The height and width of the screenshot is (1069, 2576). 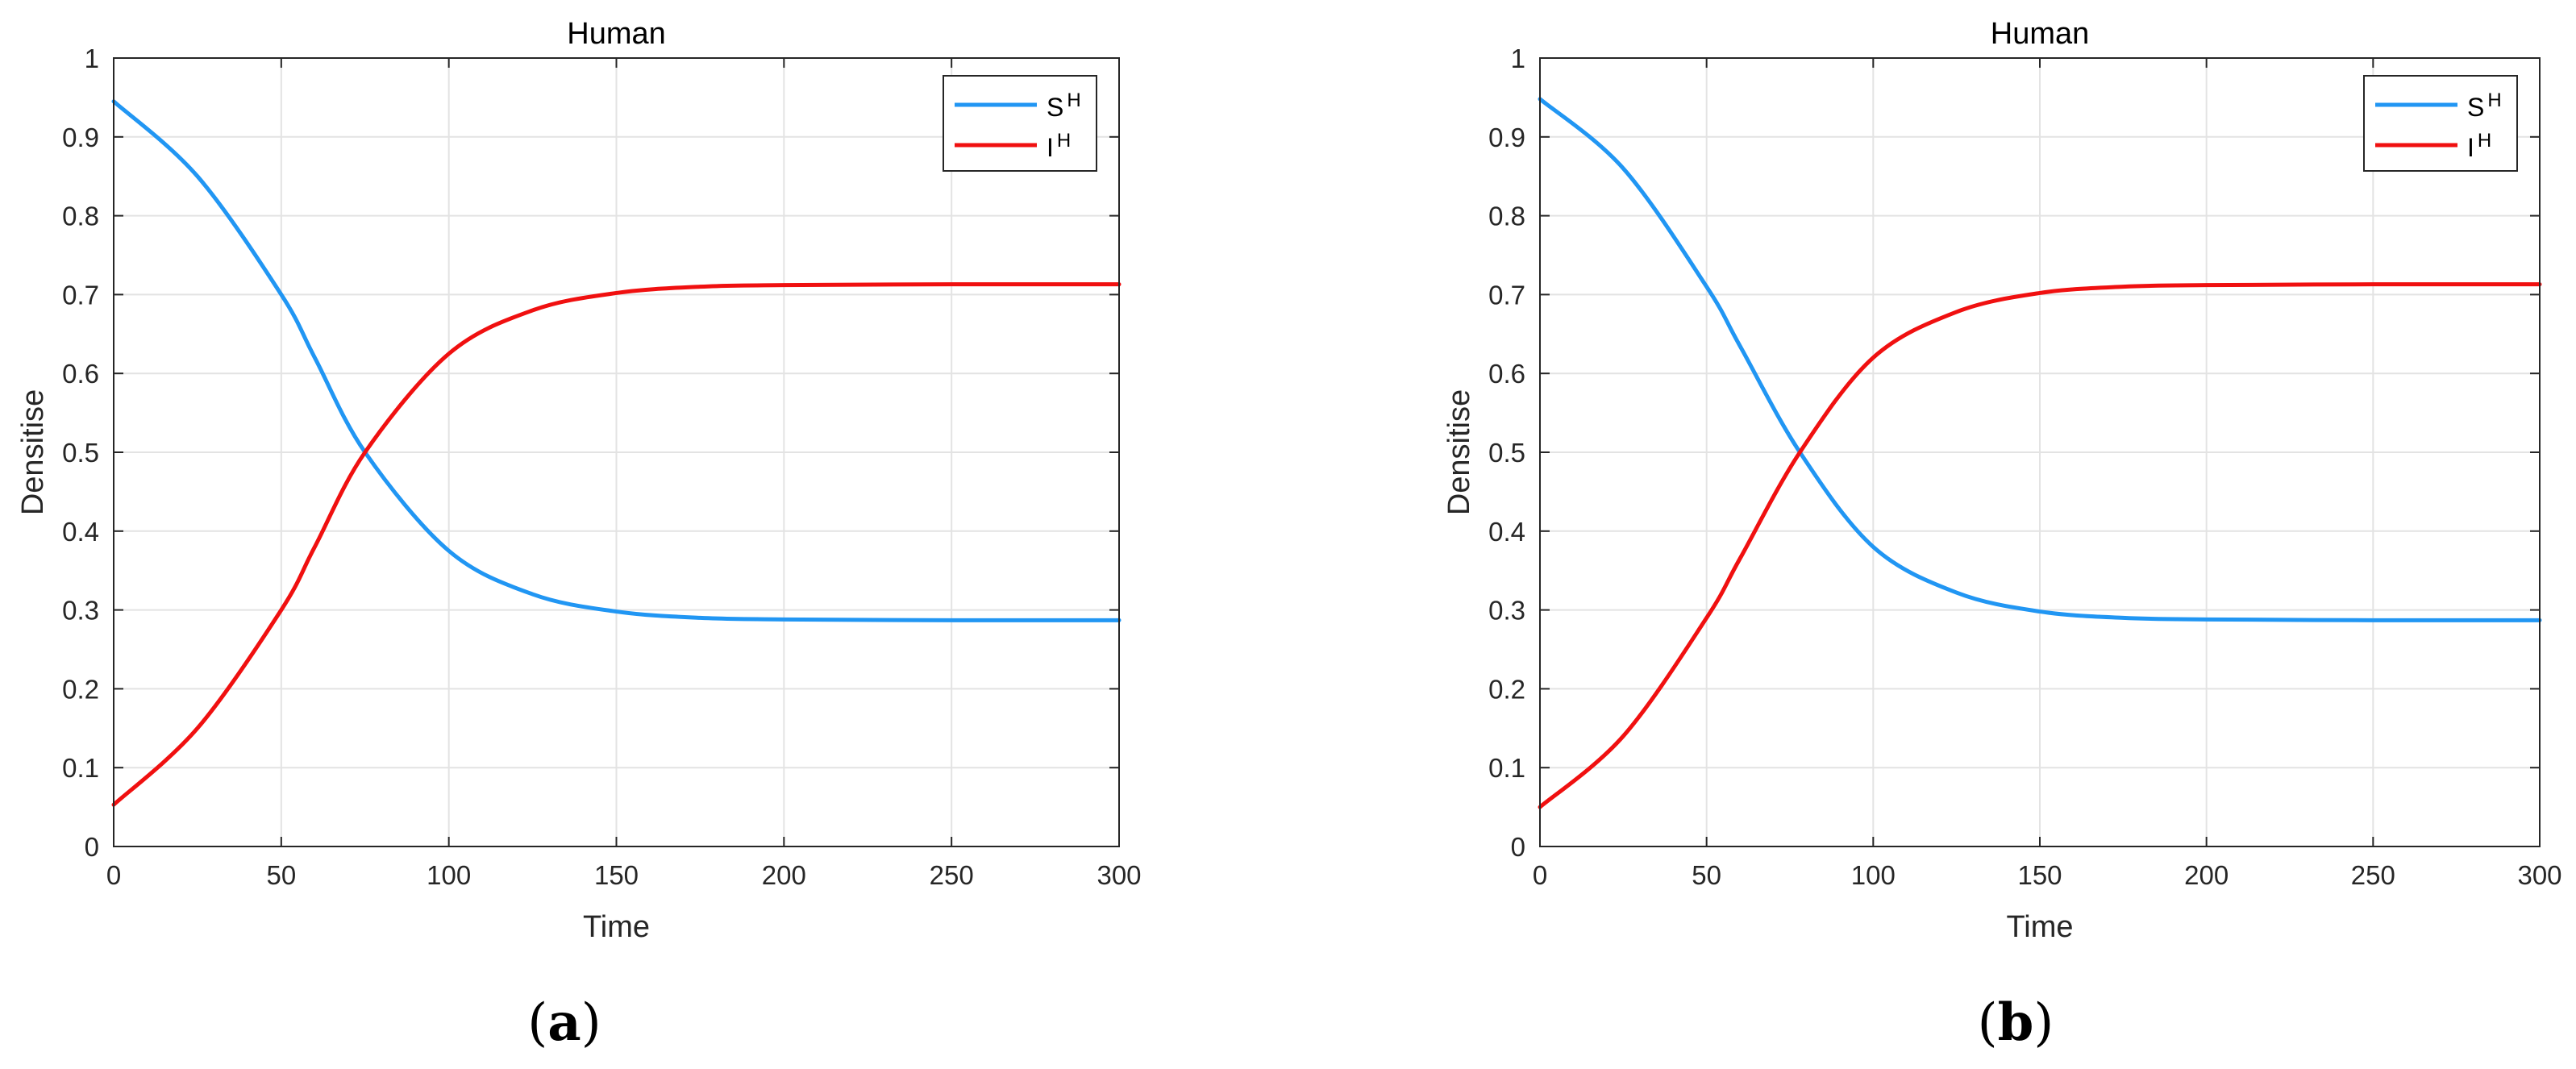 I want to click on panel-label-b: (b), so click(x=2016, y=1022).